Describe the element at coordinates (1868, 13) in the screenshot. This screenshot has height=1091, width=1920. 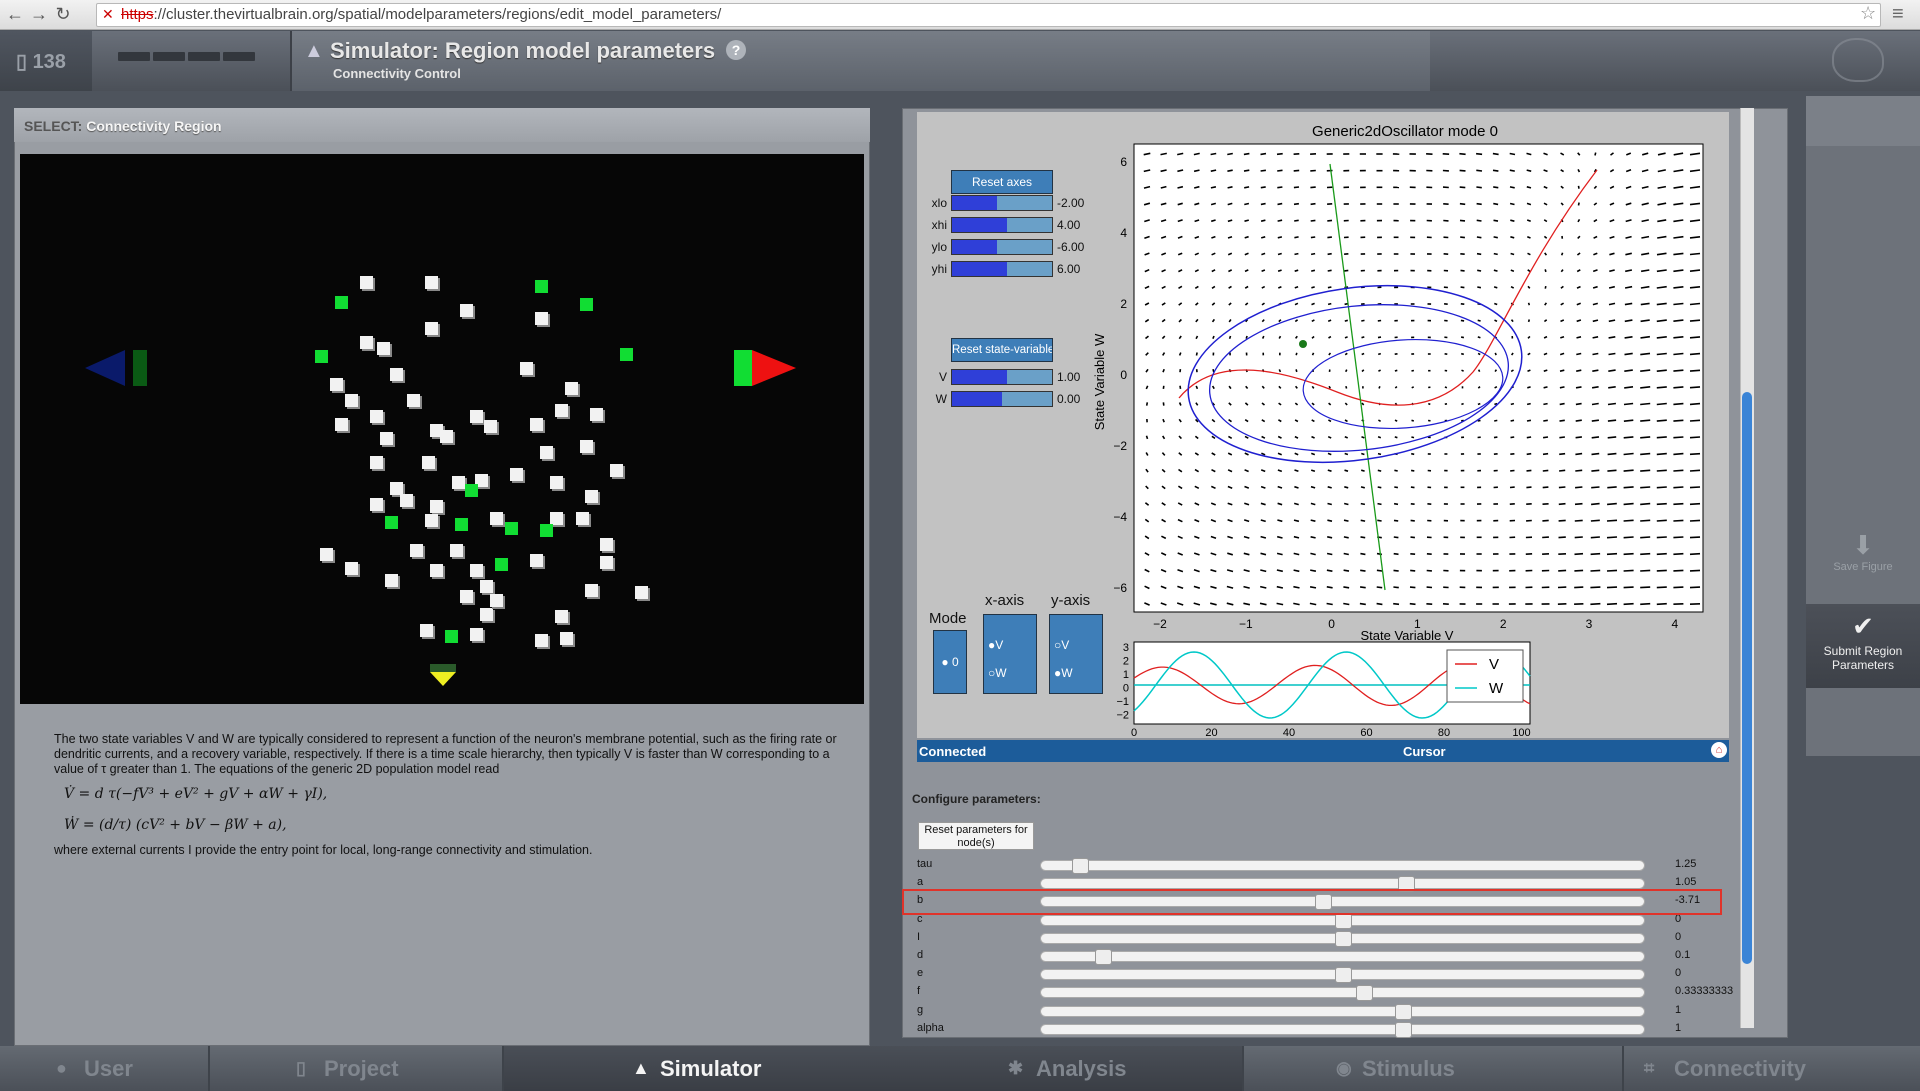
I see `bookmark-star-icon: ☆` at that location.